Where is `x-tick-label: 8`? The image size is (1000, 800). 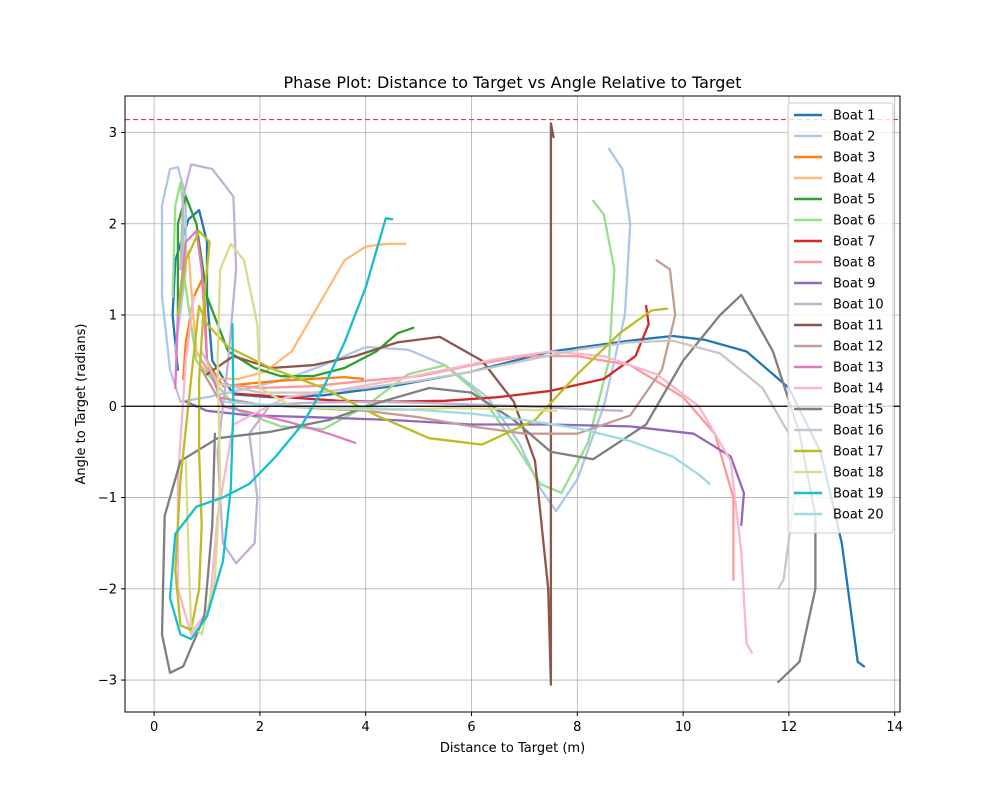
x-tick-label: 8 is located at coordinates (577, 727).